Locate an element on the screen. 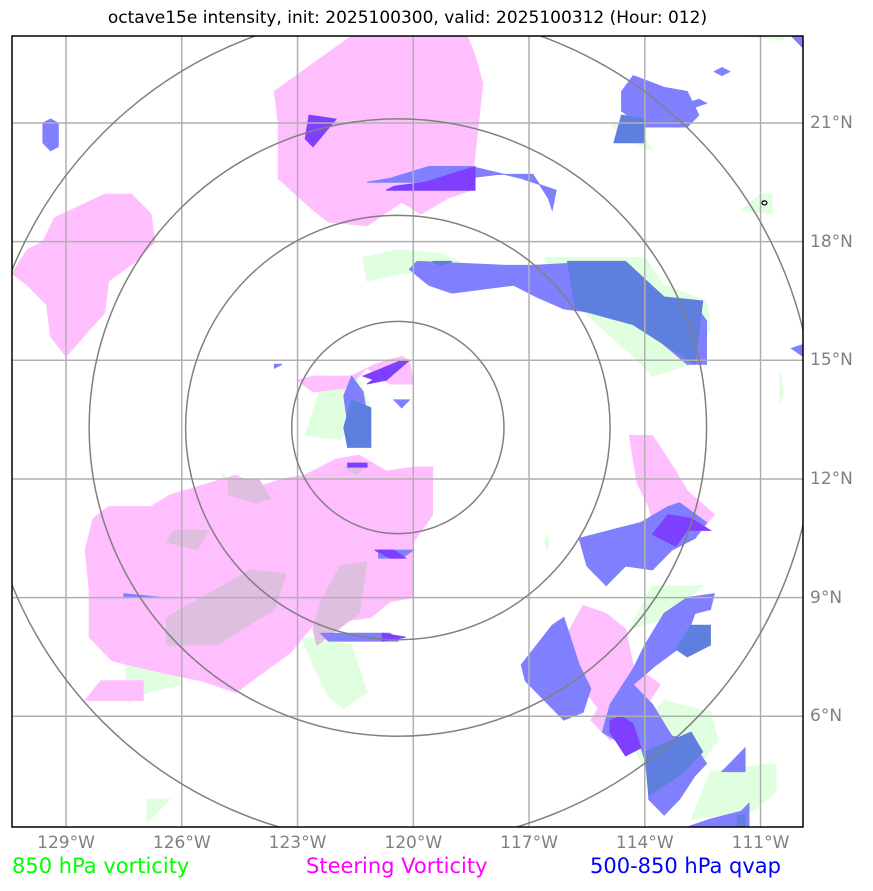 The image size is (873, 891). legend-vort850: 850 hPa vorticity is located at coordinates (101, 866).